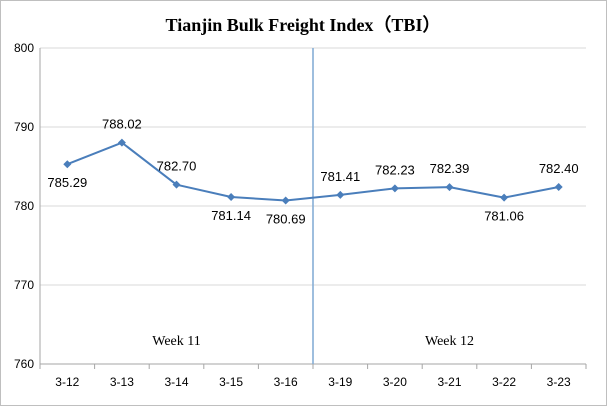 The height and width of the screenshot is (406, 607). What do you see at coordinates (231, 382) in the screenshot?
I see `x-tick-label: 3-15` at bounding box center [231, 382].